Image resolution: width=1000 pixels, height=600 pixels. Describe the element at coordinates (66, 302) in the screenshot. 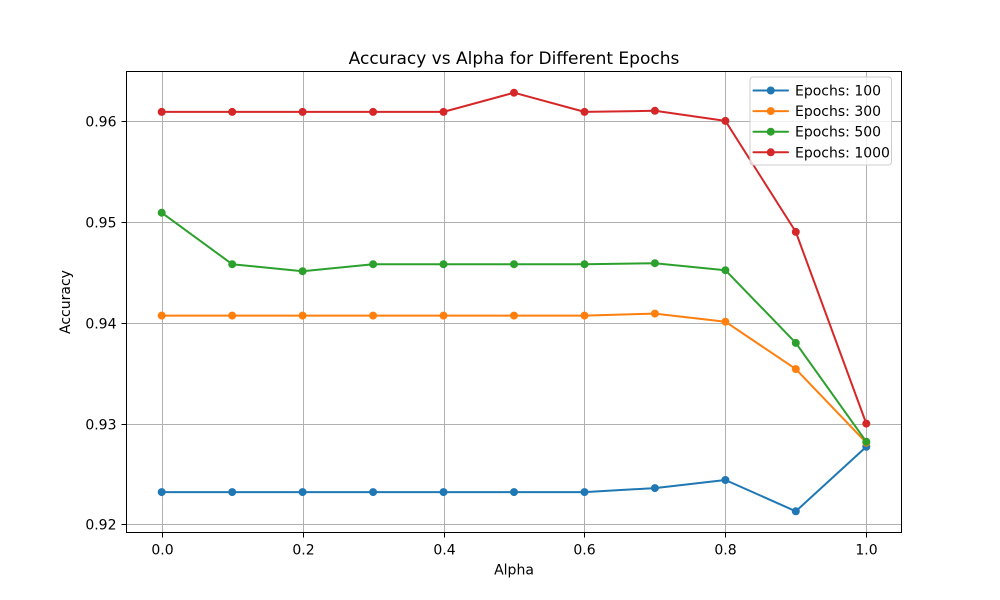

I see `y-axis-label: Accuracy` at that location.